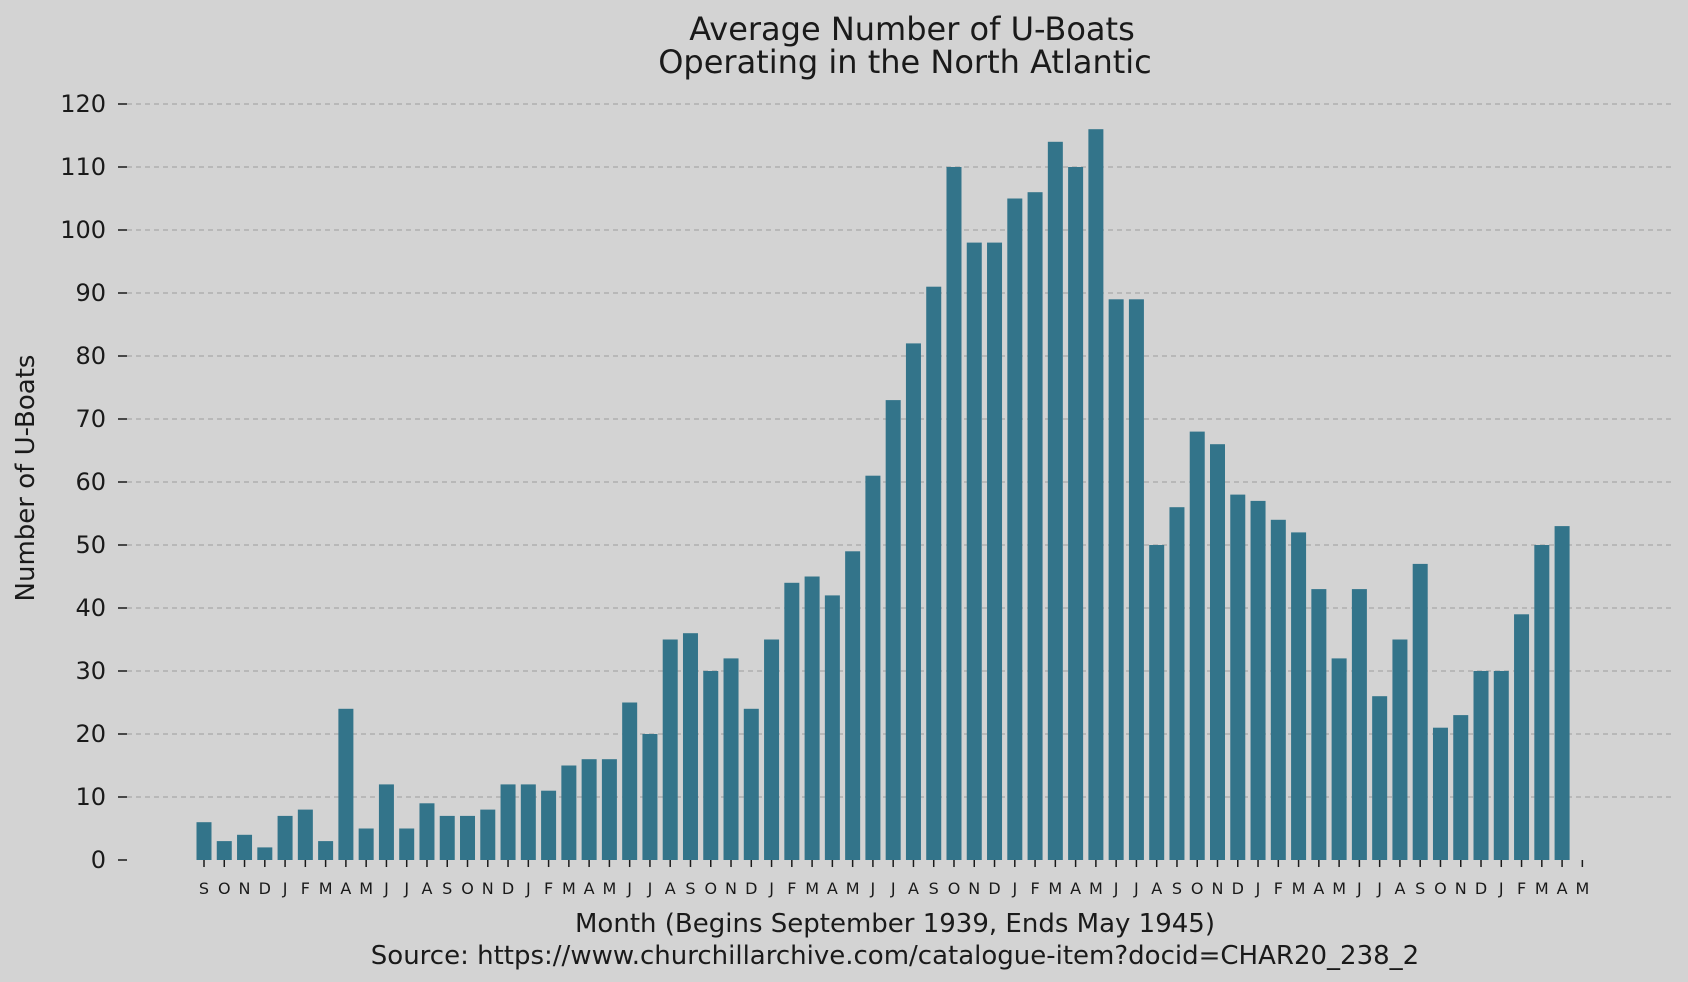 The height and width of the screenshot is (982, 1688). Describe the element at coordinates (90, 671) in the screenshot. I see `y-tick-label: 30` at that location.